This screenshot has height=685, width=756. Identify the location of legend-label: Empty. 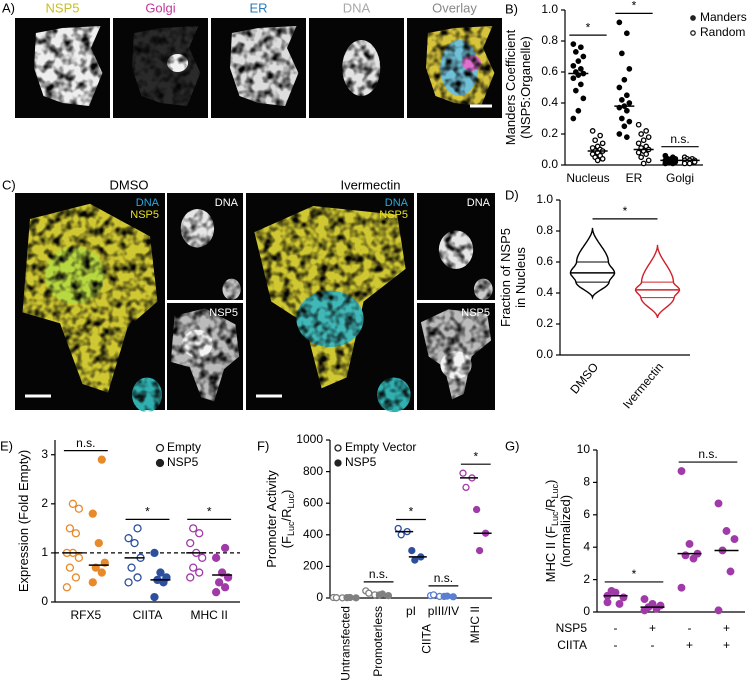
(184, 447).